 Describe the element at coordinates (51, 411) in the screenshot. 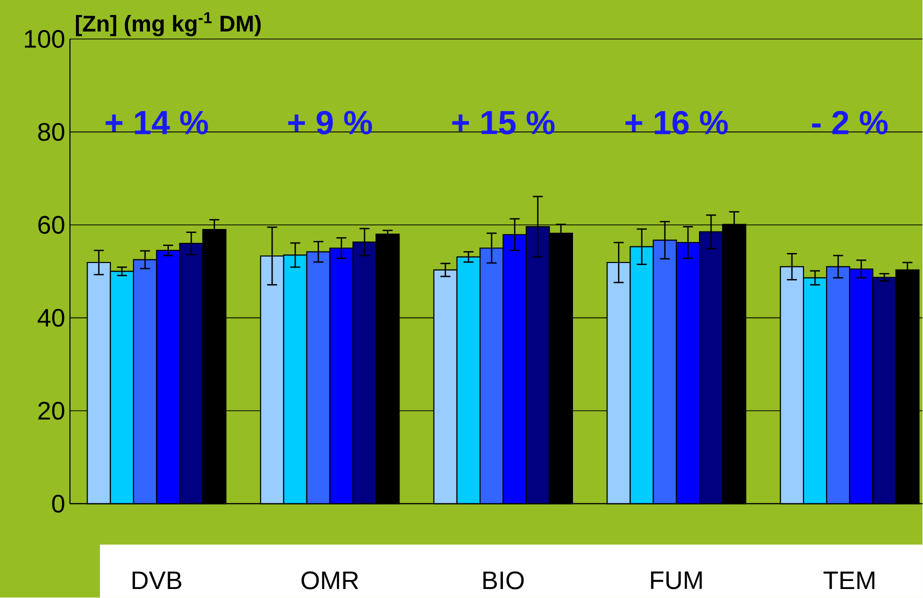

I see `y-tick-label: 20` at that location.